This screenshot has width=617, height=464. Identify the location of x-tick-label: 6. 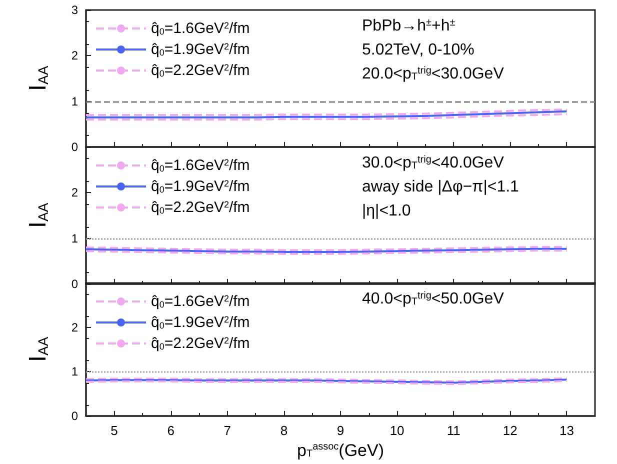
(170, 430).